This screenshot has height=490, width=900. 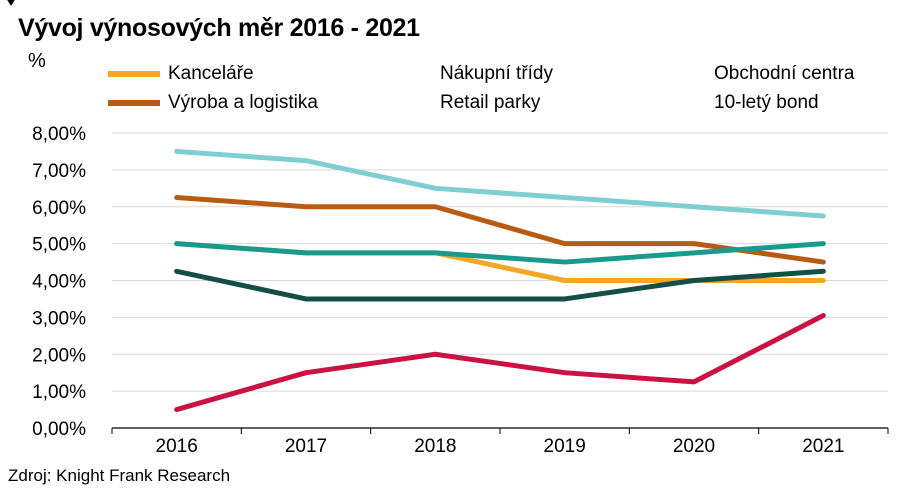 I want to click on title-marker, so click(x=11, y=3).